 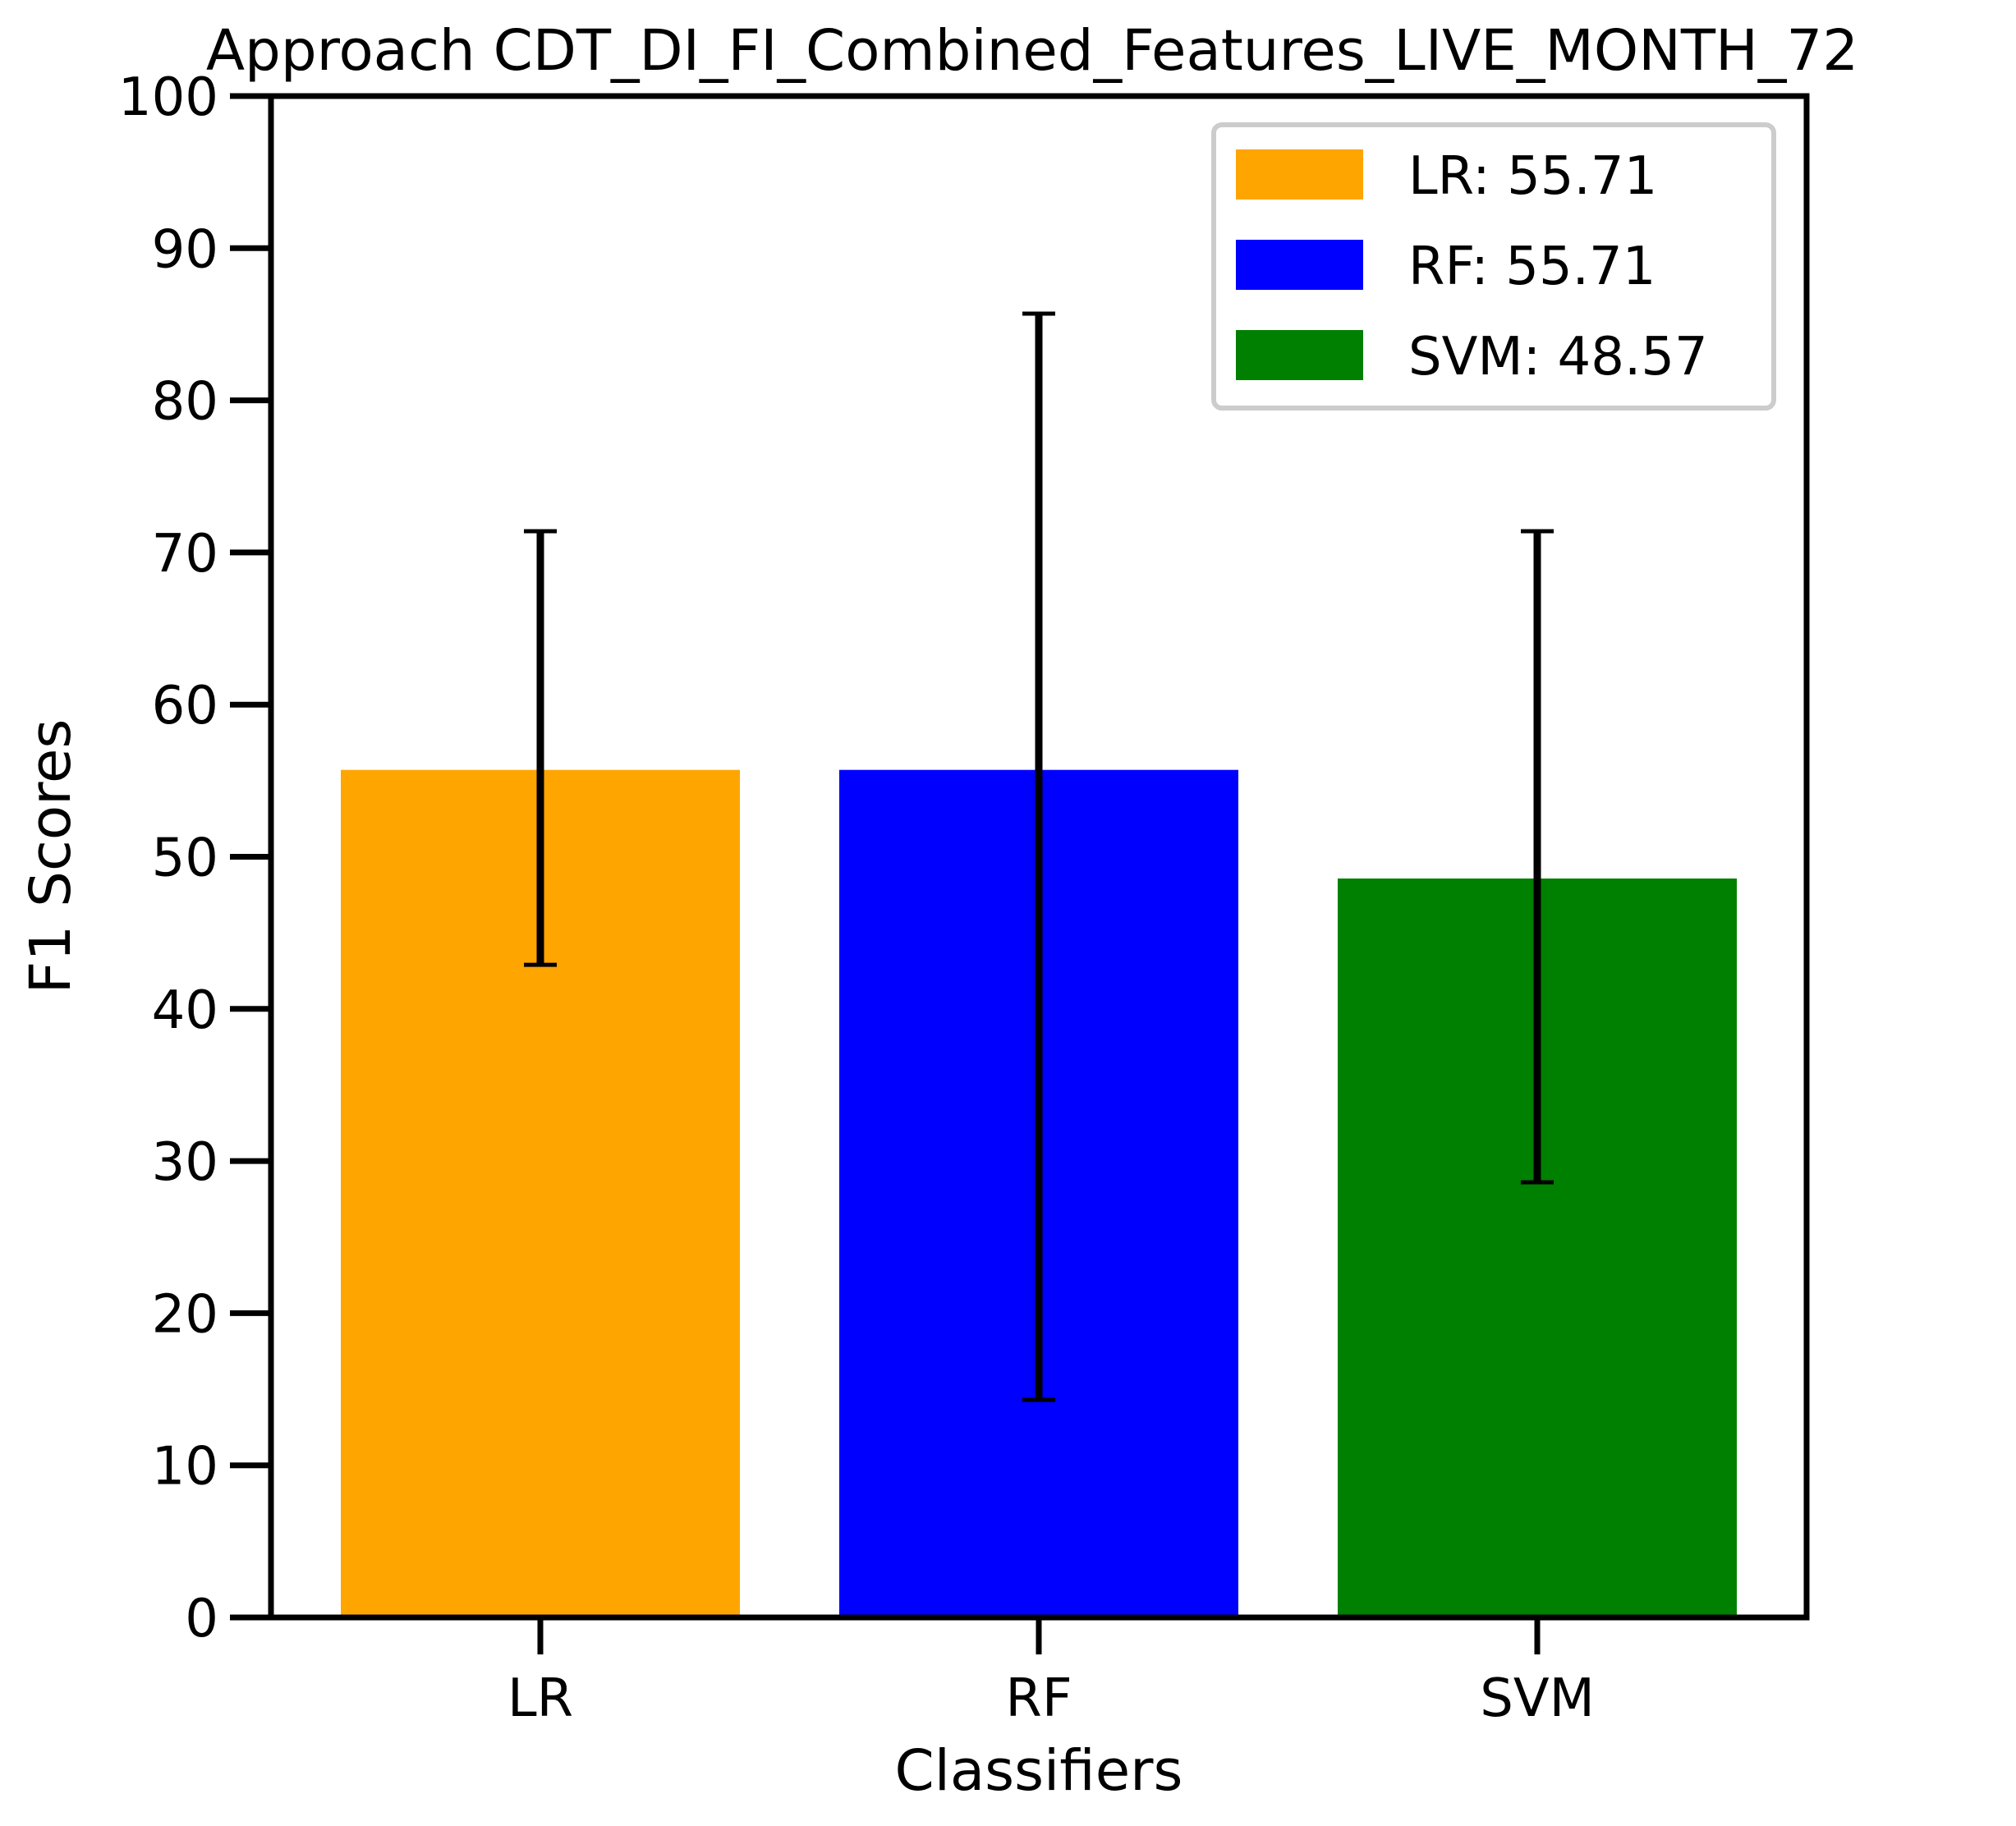 What do you see at coordinates (185, 1010) in the screenshot?
I see `y-tick-label-40: 40` at bounding box center [185, 1010].